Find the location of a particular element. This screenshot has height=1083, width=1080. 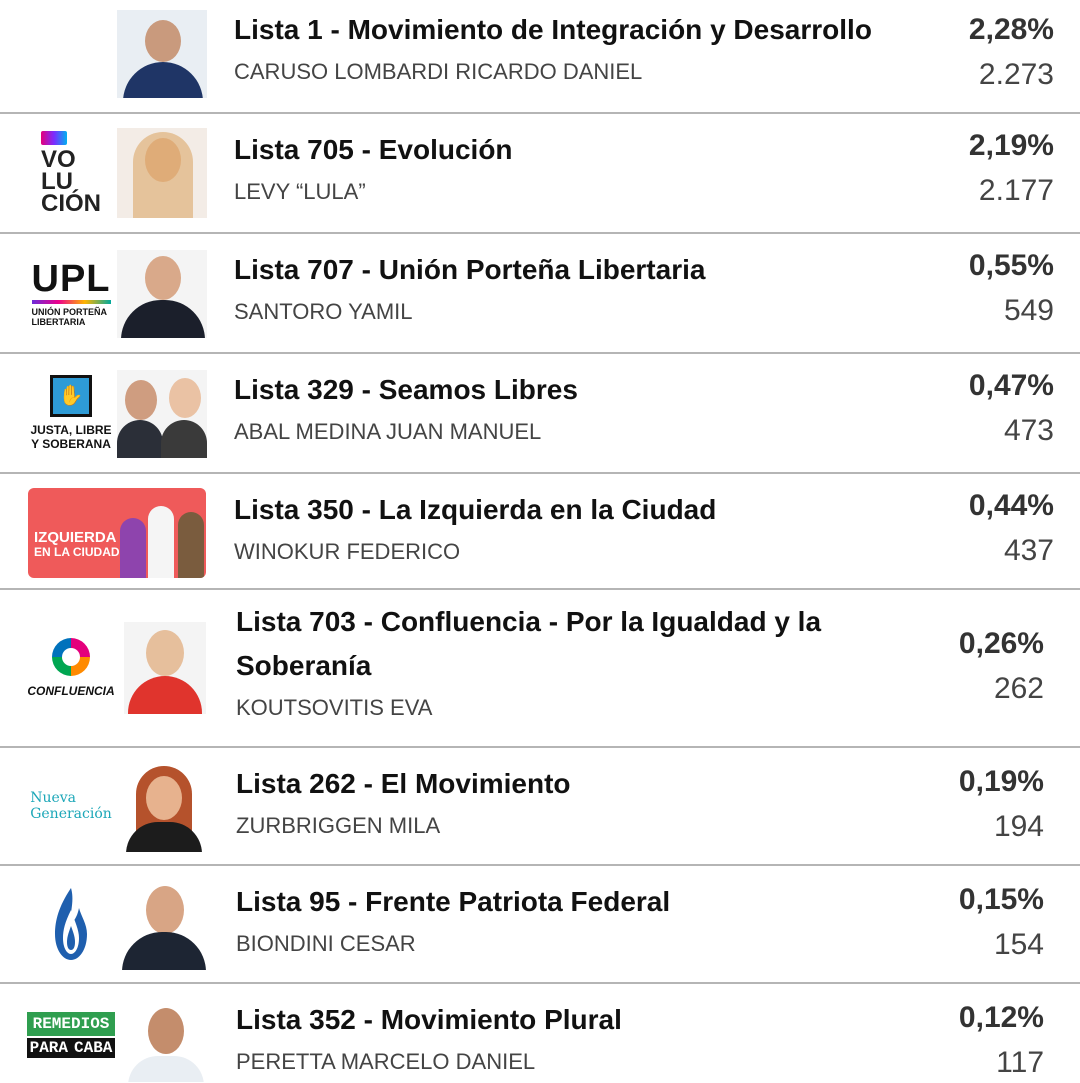

handshake-icon: ✋ is located at coordinates (71, 396).